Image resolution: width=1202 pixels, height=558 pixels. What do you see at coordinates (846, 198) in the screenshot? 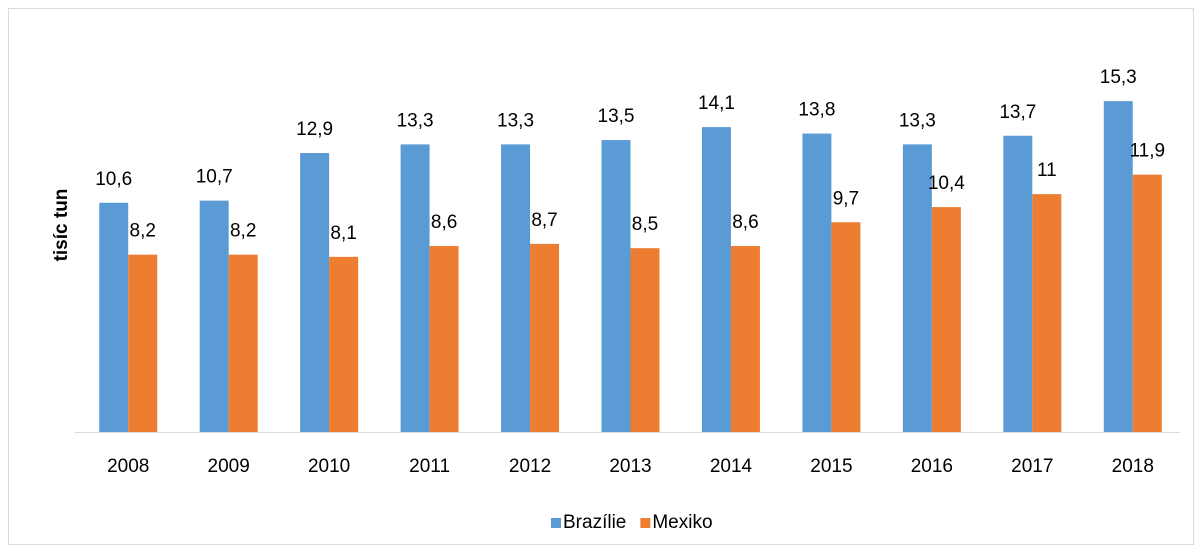
I see `data-label: 9,7` at bounding box center [846, 198].